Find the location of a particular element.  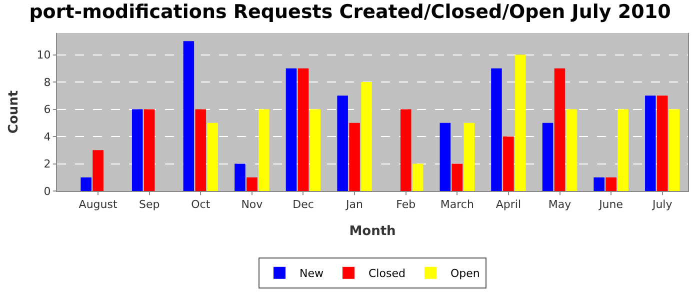

y-tick-label: 0 is located at coordinates (47, 191).